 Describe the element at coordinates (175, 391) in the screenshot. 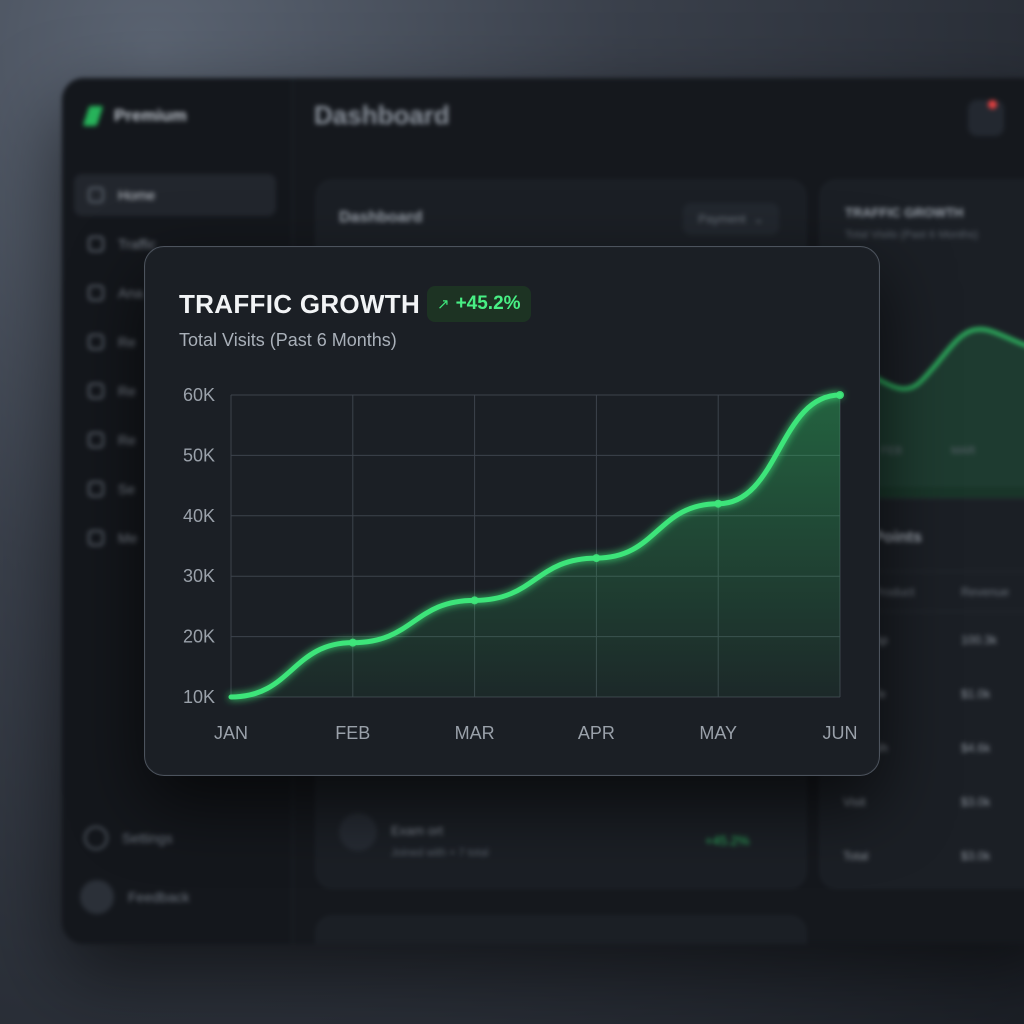

I see `sidebar-item-revenue: Re` at that location.